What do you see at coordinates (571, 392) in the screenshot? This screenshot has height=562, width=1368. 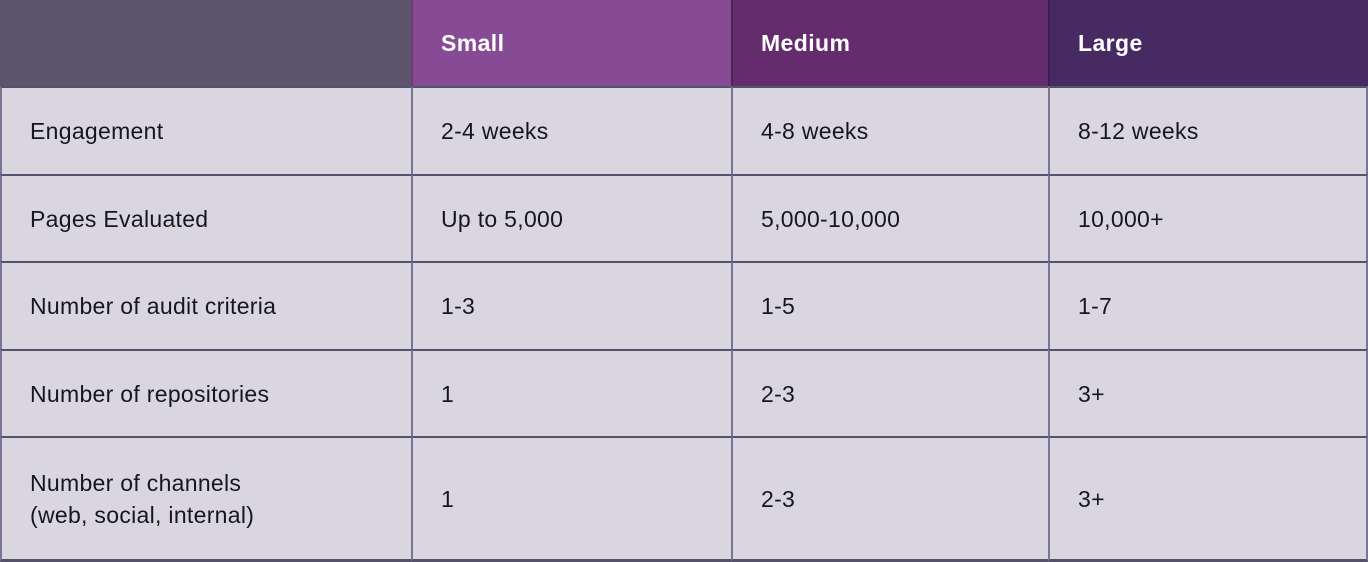 I see `cell-repositories-small: 1` at bounding box center [571, 392].